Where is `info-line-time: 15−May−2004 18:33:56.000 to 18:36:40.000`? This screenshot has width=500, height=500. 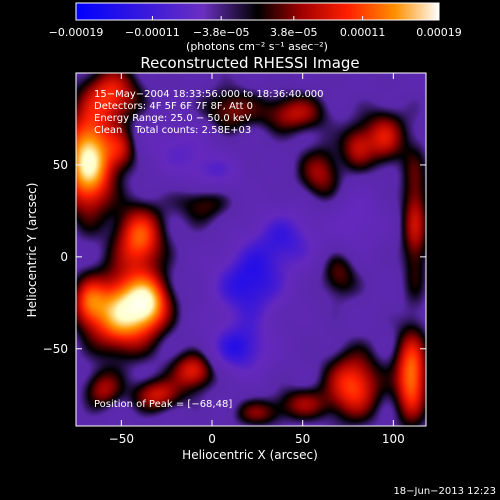 info-line-time: 15−May−2004 18:33:56.000 to 18:36:40.000 is located at coordinates (209, 94).